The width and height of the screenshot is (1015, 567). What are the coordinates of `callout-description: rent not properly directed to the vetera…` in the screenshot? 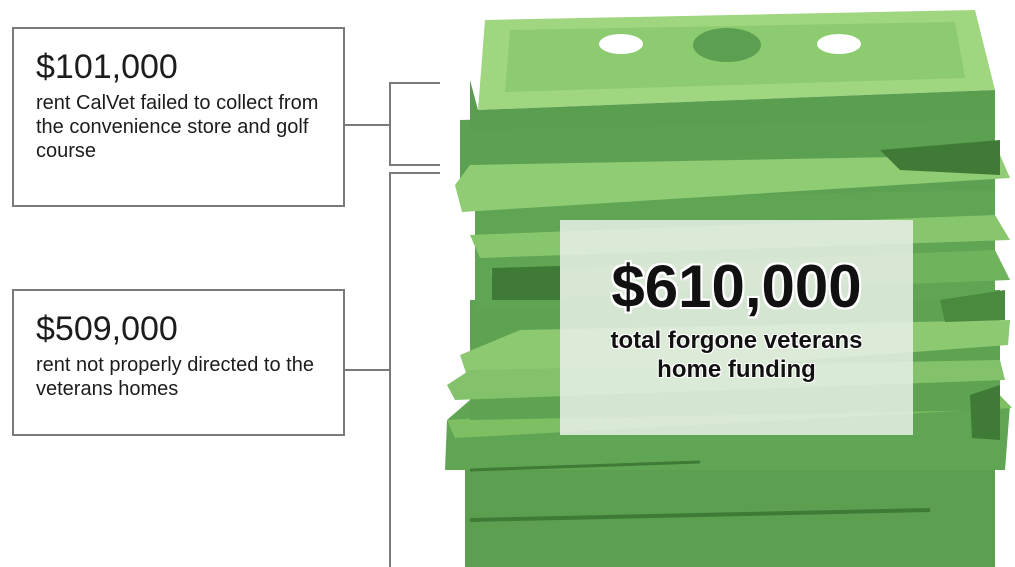 It's located at (175, 377).